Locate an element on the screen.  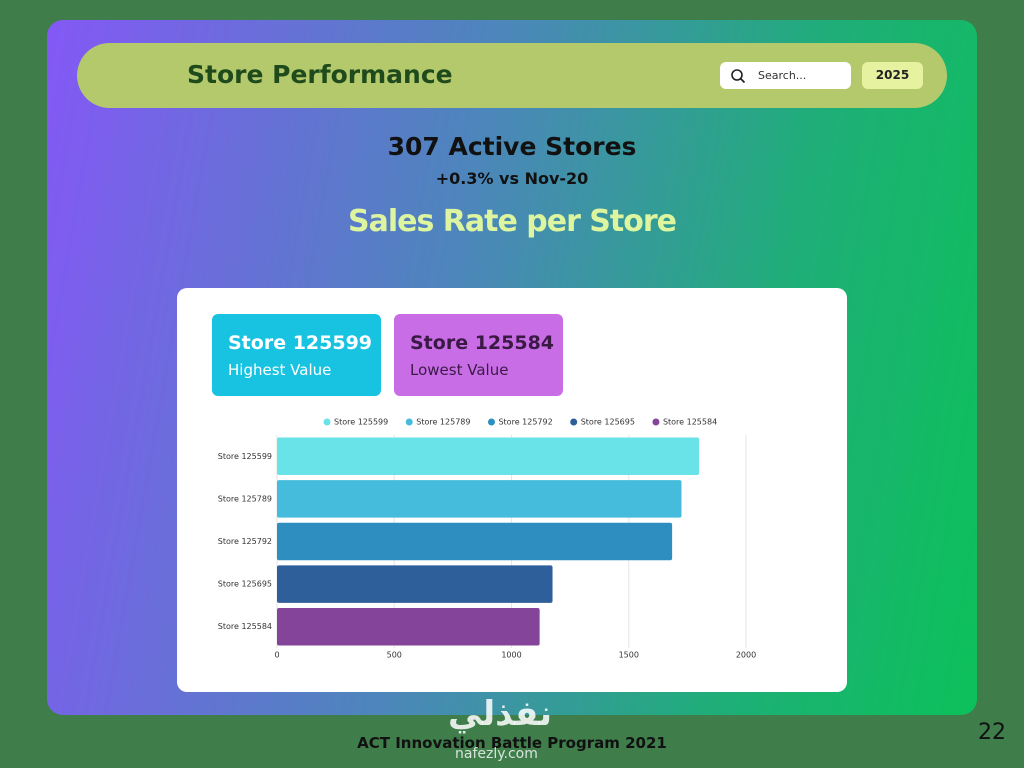
y-tick-label: Store 125792 is located at coordinates (245, 541).